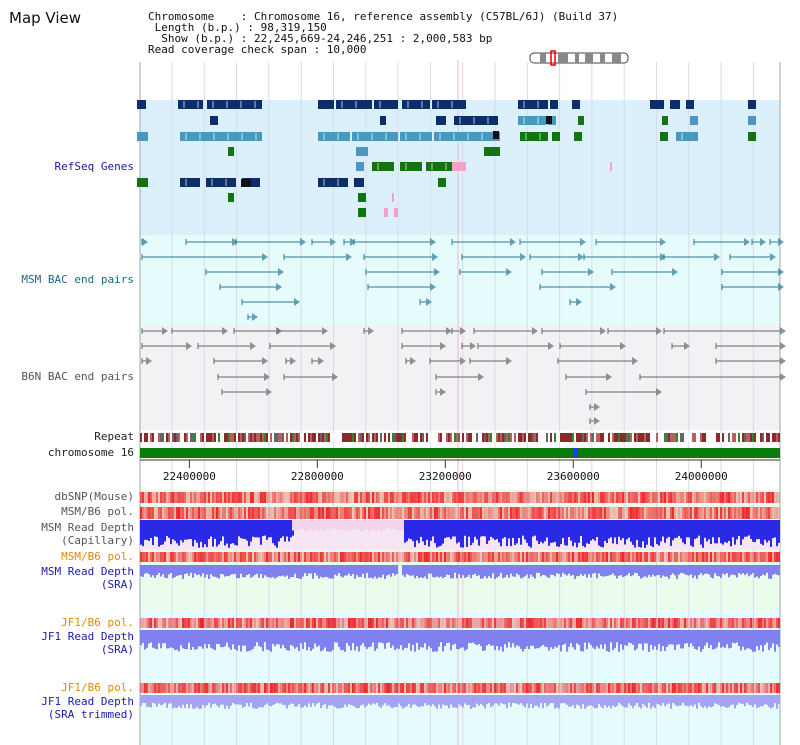 The height and width of the screenshot is (745, 800). Describe the element at coordinates (114, 436) in the screenshot. I see `repeat-label: Repeat` at that location.